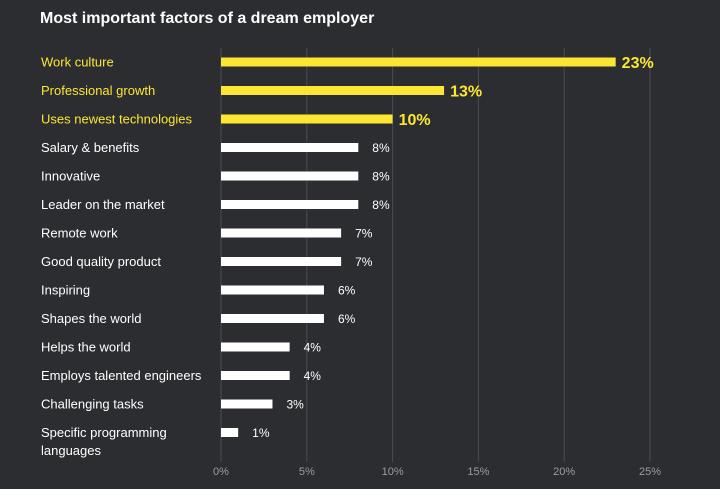  I want to click on value-label: 10%, so click(415, 120).